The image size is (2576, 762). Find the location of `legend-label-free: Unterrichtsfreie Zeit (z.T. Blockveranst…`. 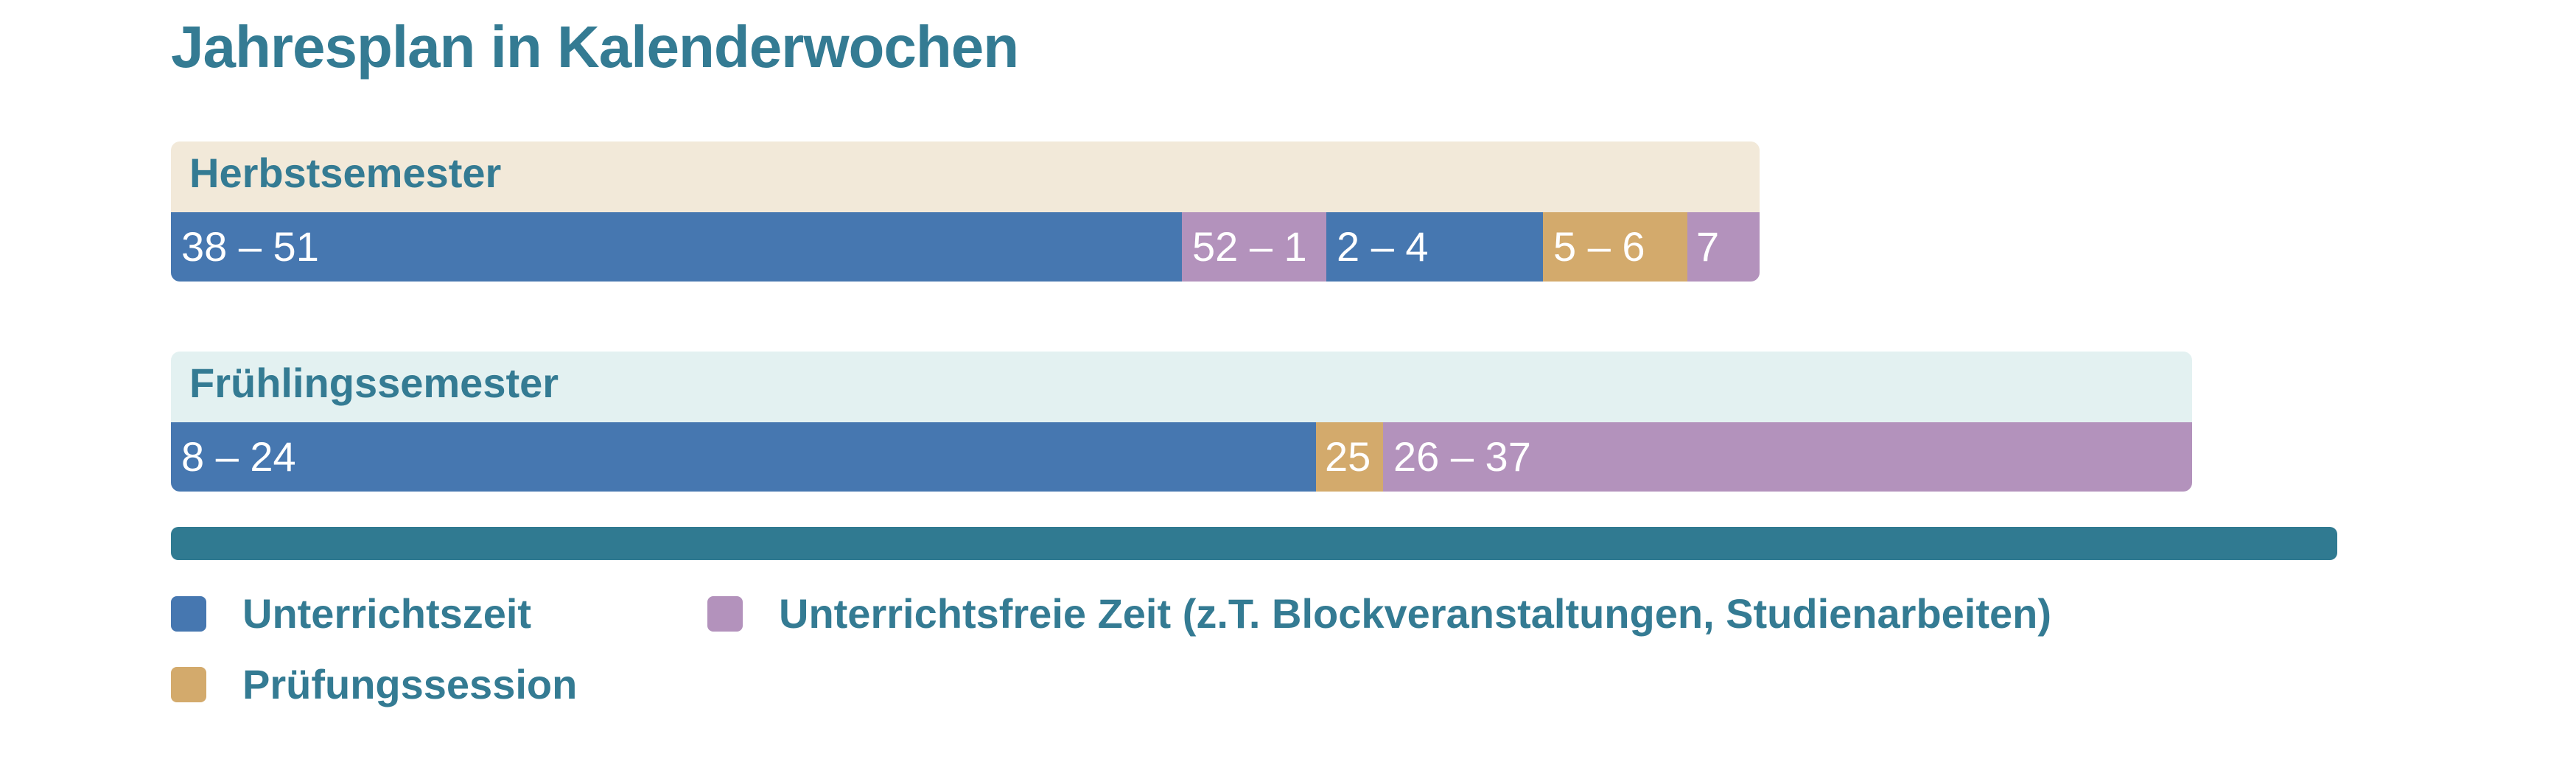

legend-label-free: Unterrichtsfreie Zeit (z.T. Blockveranst… is located at coordinates (1415, 614).